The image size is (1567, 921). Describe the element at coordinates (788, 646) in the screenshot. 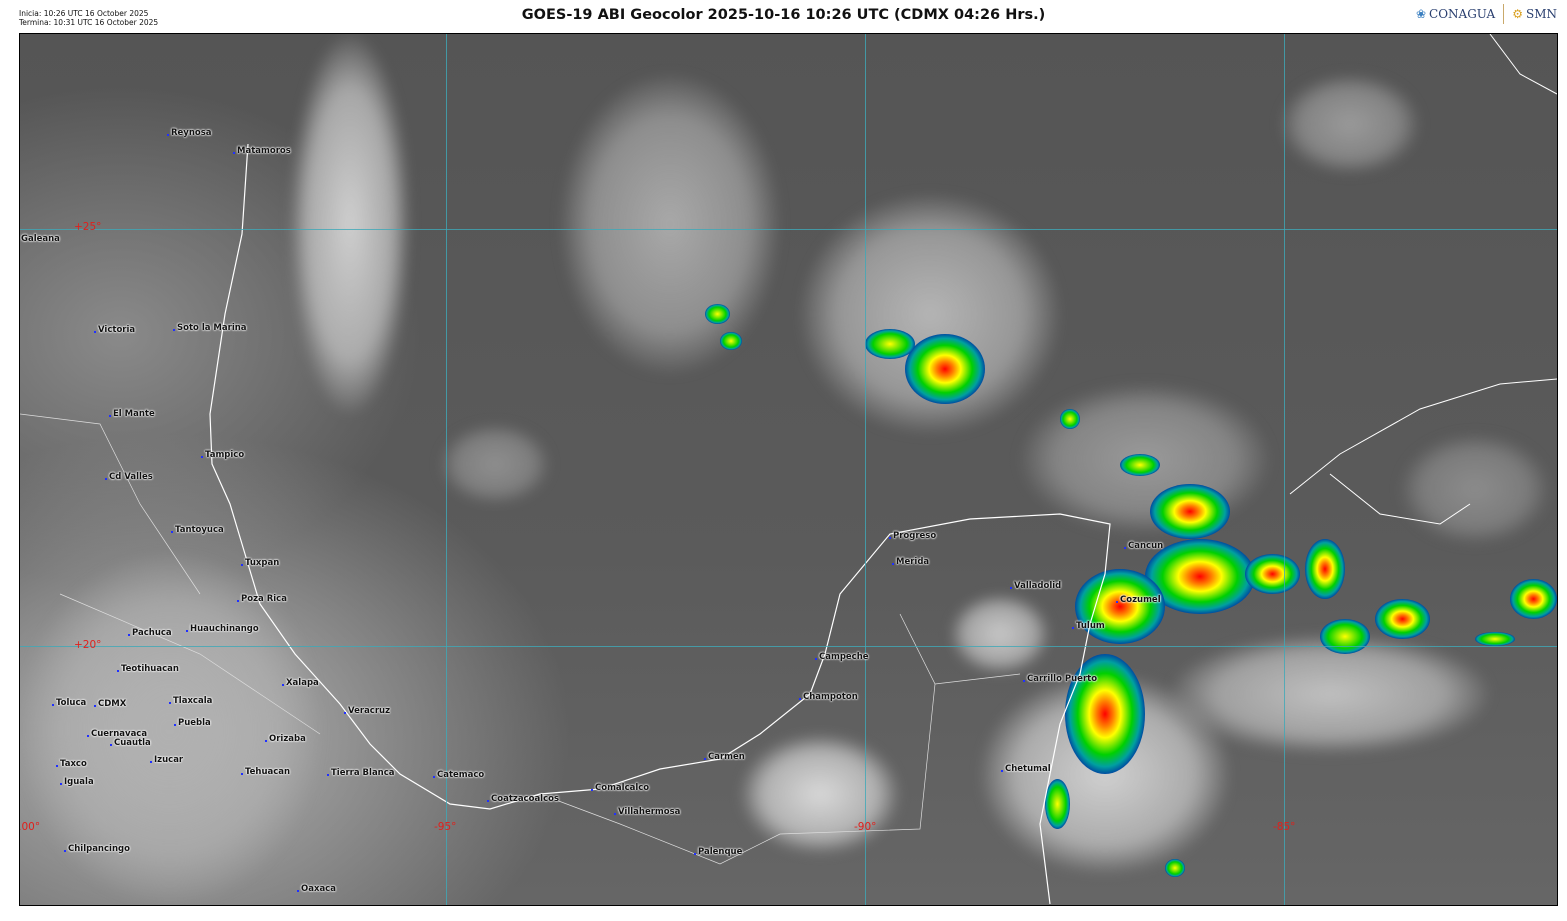

I see `gridline-20n` at that location.